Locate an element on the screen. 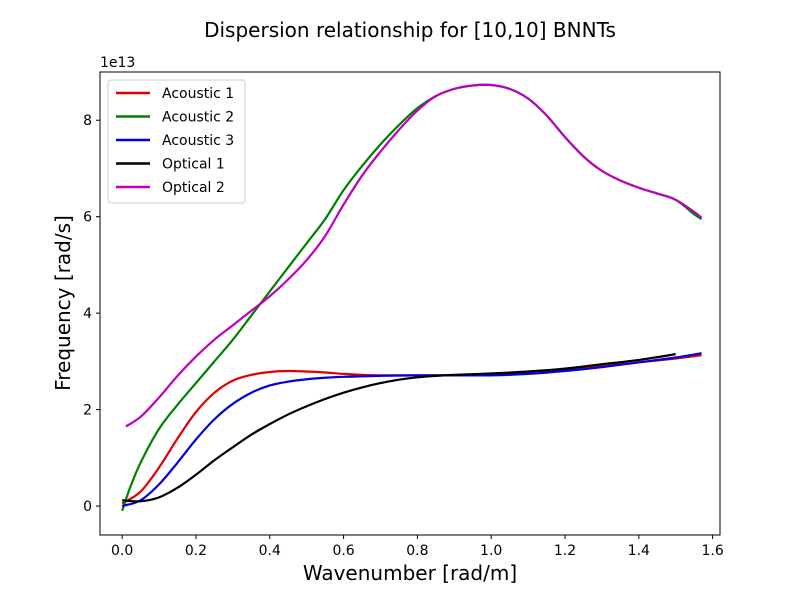  x-tick-label: 1.0 is located at coordinates (491, 551).